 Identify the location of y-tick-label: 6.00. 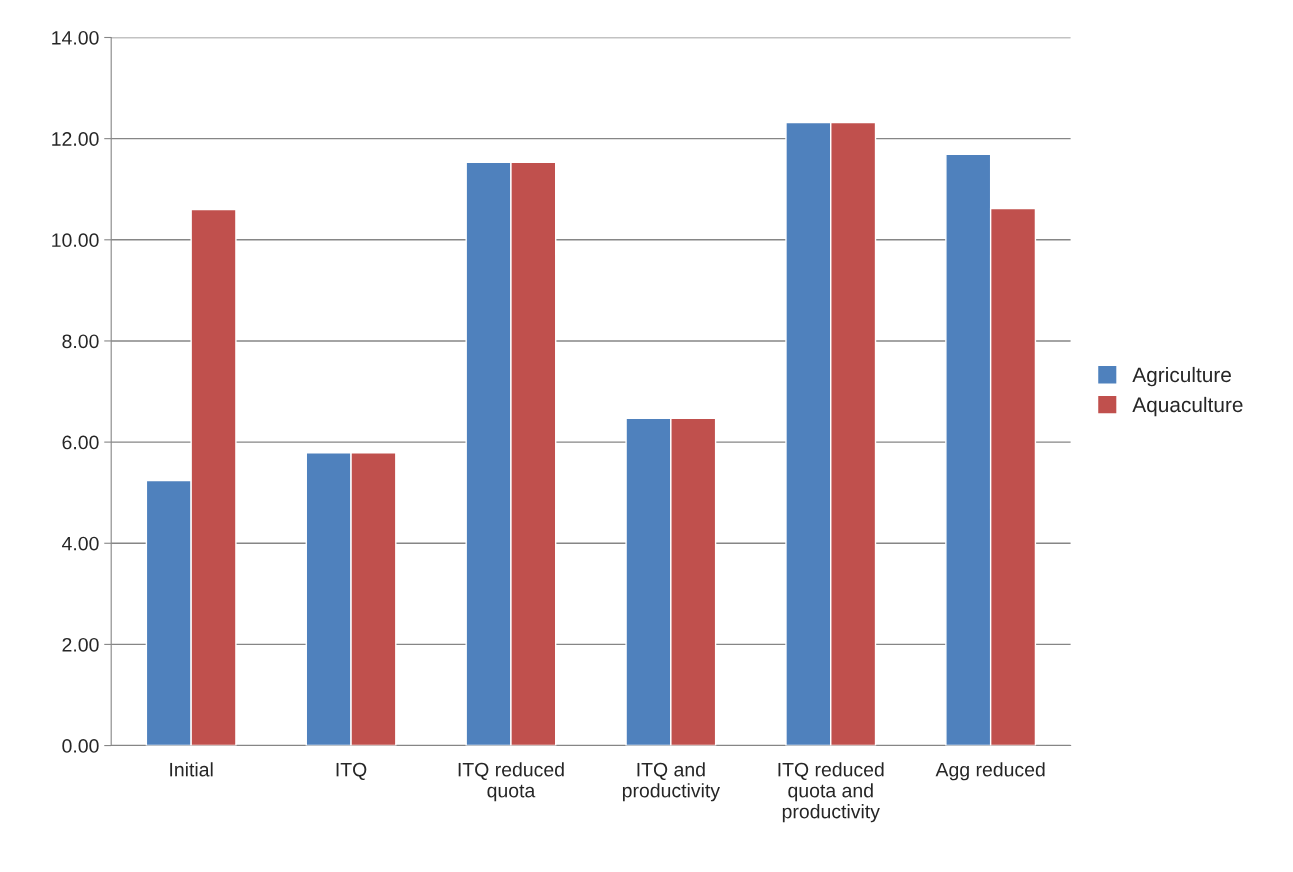
(80, 442).